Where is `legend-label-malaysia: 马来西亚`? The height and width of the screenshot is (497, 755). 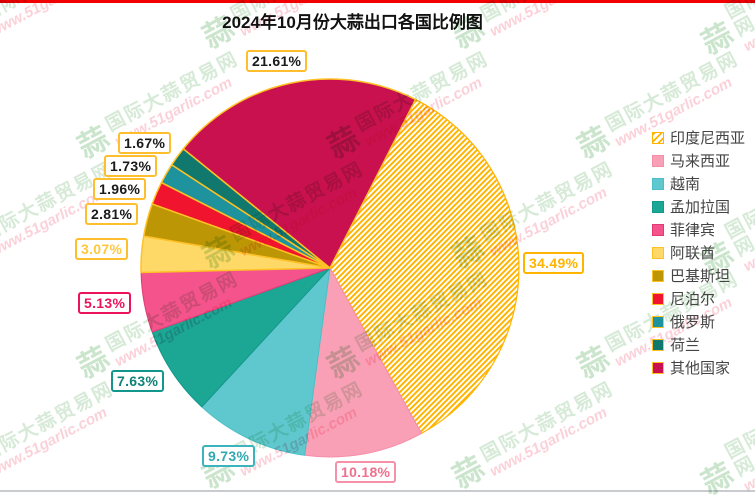
legend-label-malaysia: 马来西亚 is located at coordinates (700, 161).